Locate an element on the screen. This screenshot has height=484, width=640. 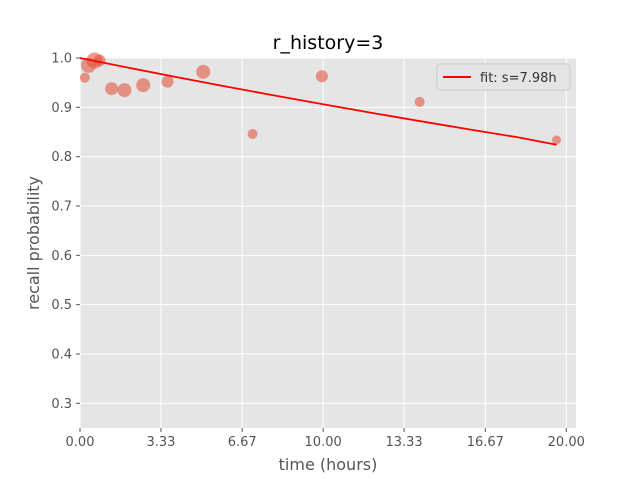
y-tick-label: 0.5 is located at coordinates (61, 305).